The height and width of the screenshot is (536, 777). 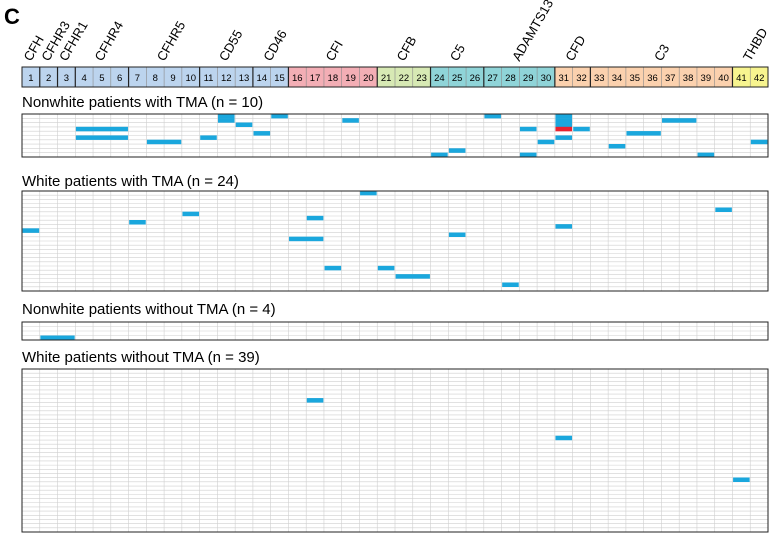 I want to click on column-number: 7, so click(x=137, y=78).